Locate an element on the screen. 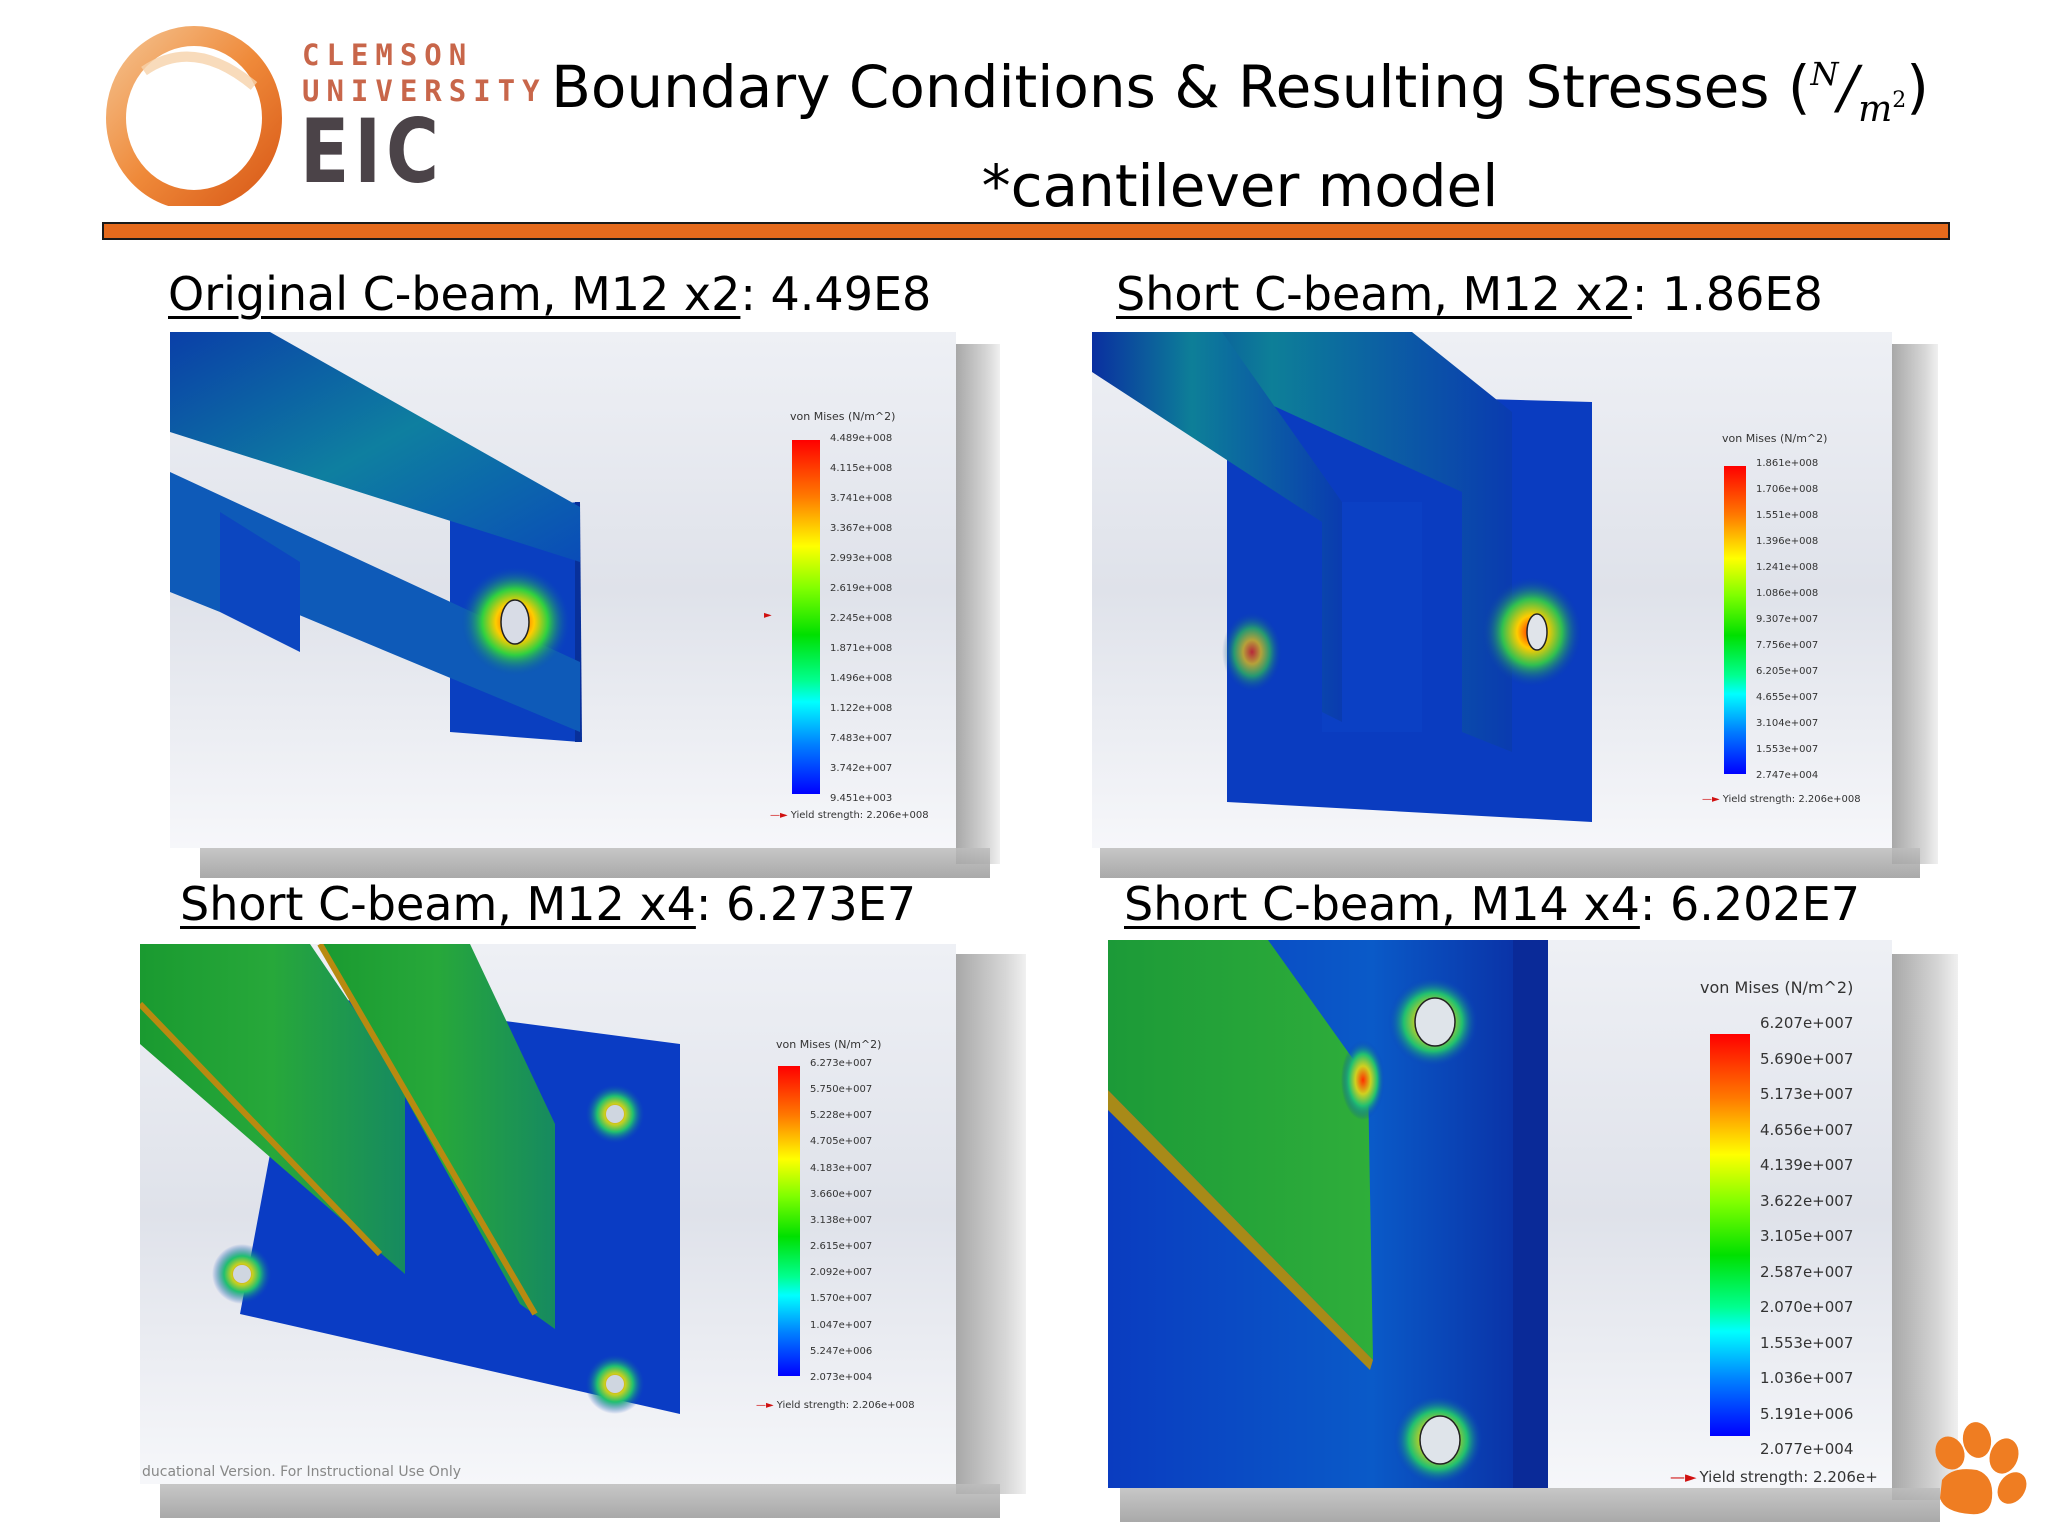  units-fraction: N/m2 is located at coordinates (1858, 91).